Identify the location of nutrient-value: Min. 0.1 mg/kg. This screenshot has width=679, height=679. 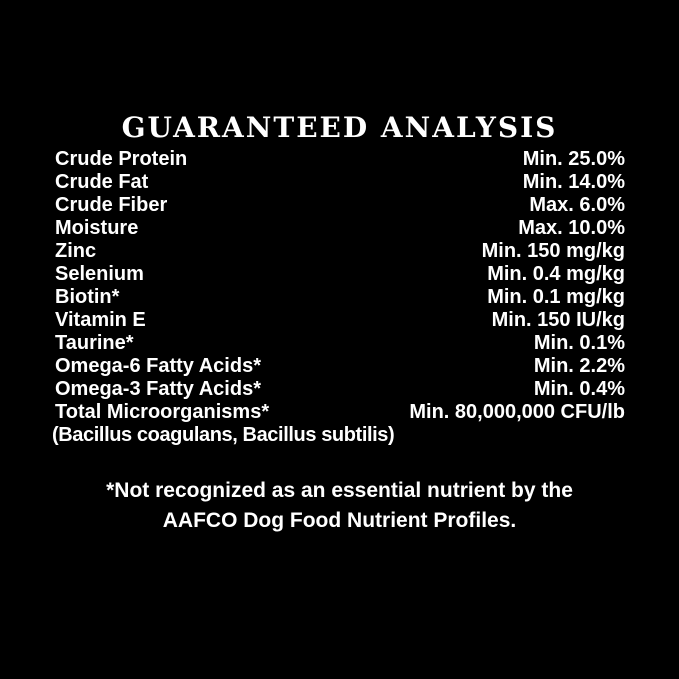
(556, 297).